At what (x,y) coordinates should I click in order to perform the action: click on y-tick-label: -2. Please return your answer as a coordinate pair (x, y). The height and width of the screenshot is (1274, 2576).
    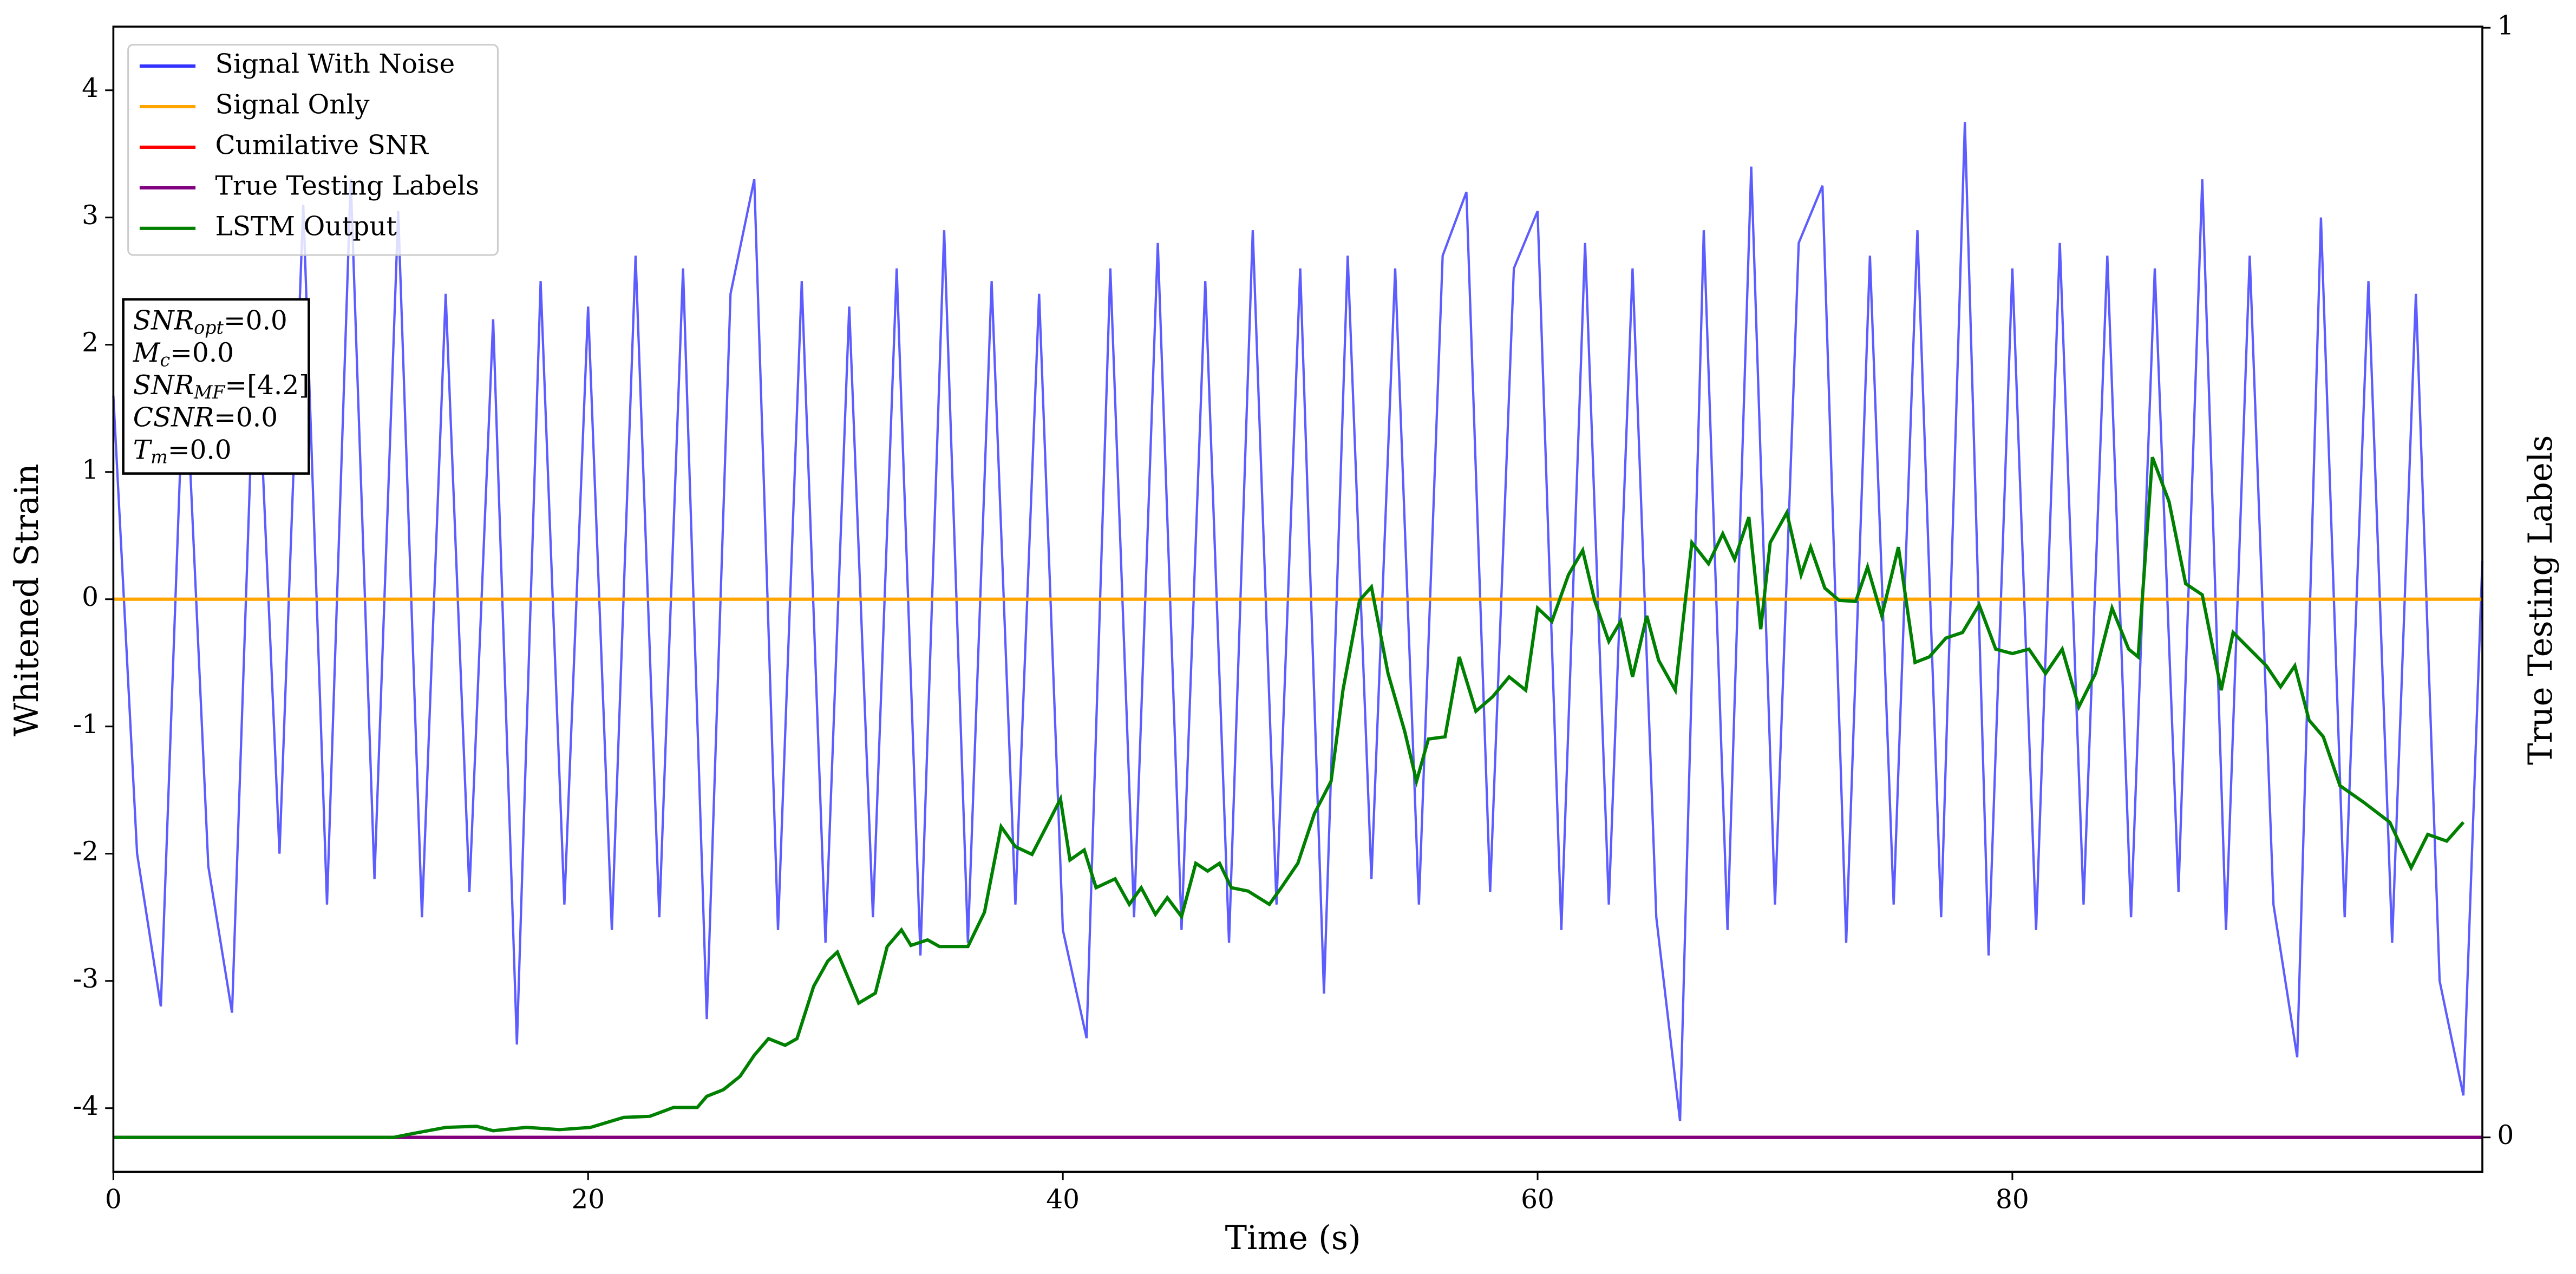
    Looking at the image, I should click on (86, 852).